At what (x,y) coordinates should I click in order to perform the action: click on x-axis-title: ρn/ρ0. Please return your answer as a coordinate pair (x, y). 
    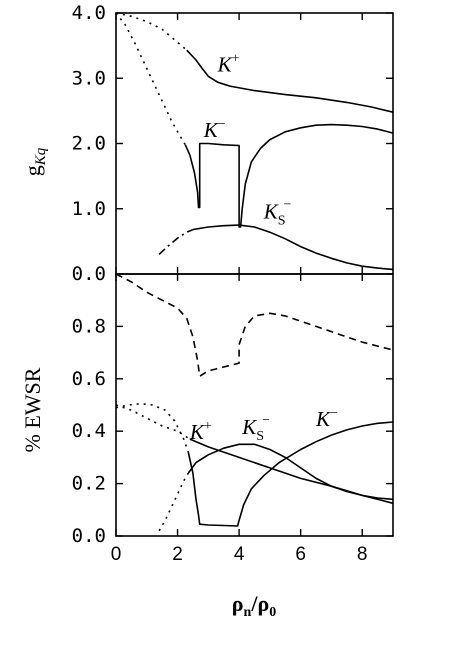
    Looking at the image, I should click on (254, 605).